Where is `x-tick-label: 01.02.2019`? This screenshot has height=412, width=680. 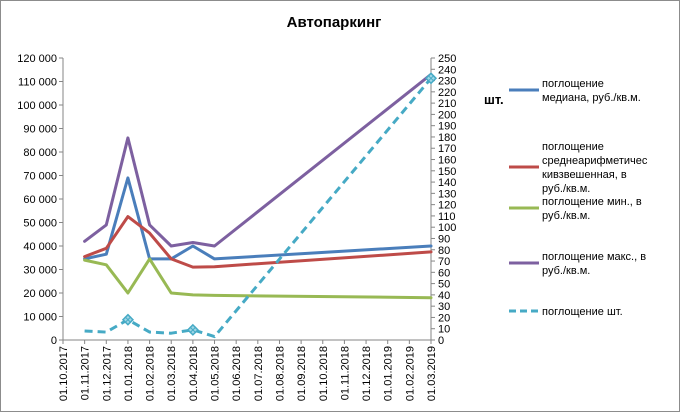
x-tick-label: 01.02.2019 is located at coordinates (410, 373).